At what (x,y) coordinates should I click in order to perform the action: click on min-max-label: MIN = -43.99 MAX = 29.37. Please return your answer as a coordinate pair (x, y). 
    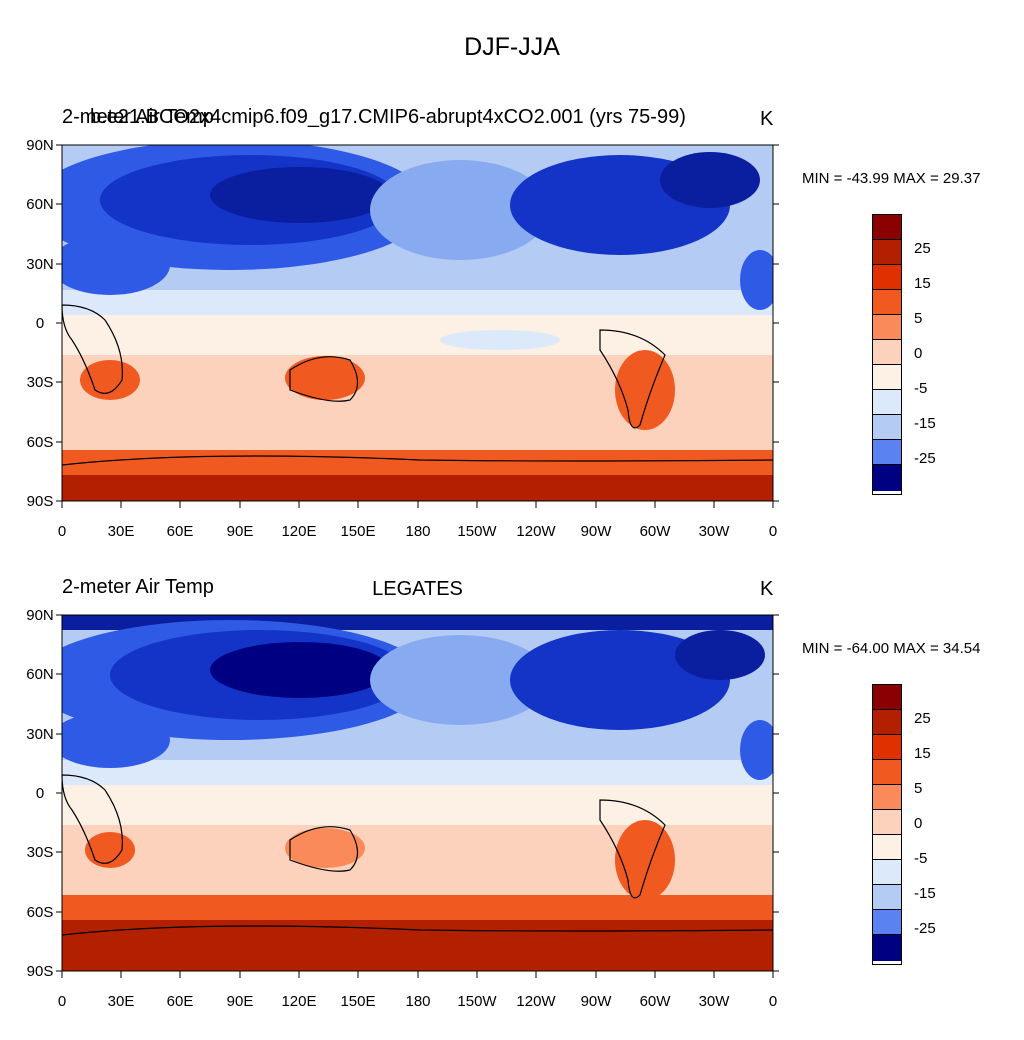
    Looking at the image, I should click on (891, 178).